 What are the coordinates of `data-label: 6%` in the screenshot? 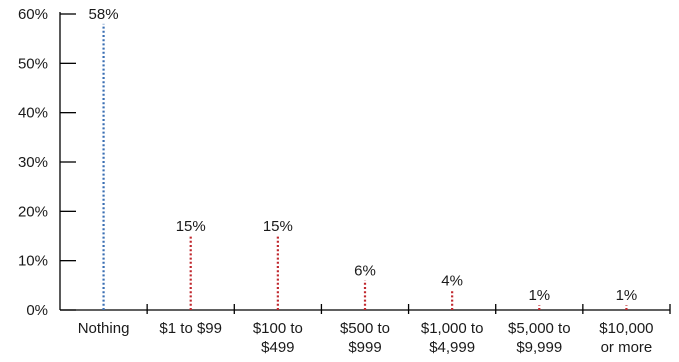 It's located at (365, 270).